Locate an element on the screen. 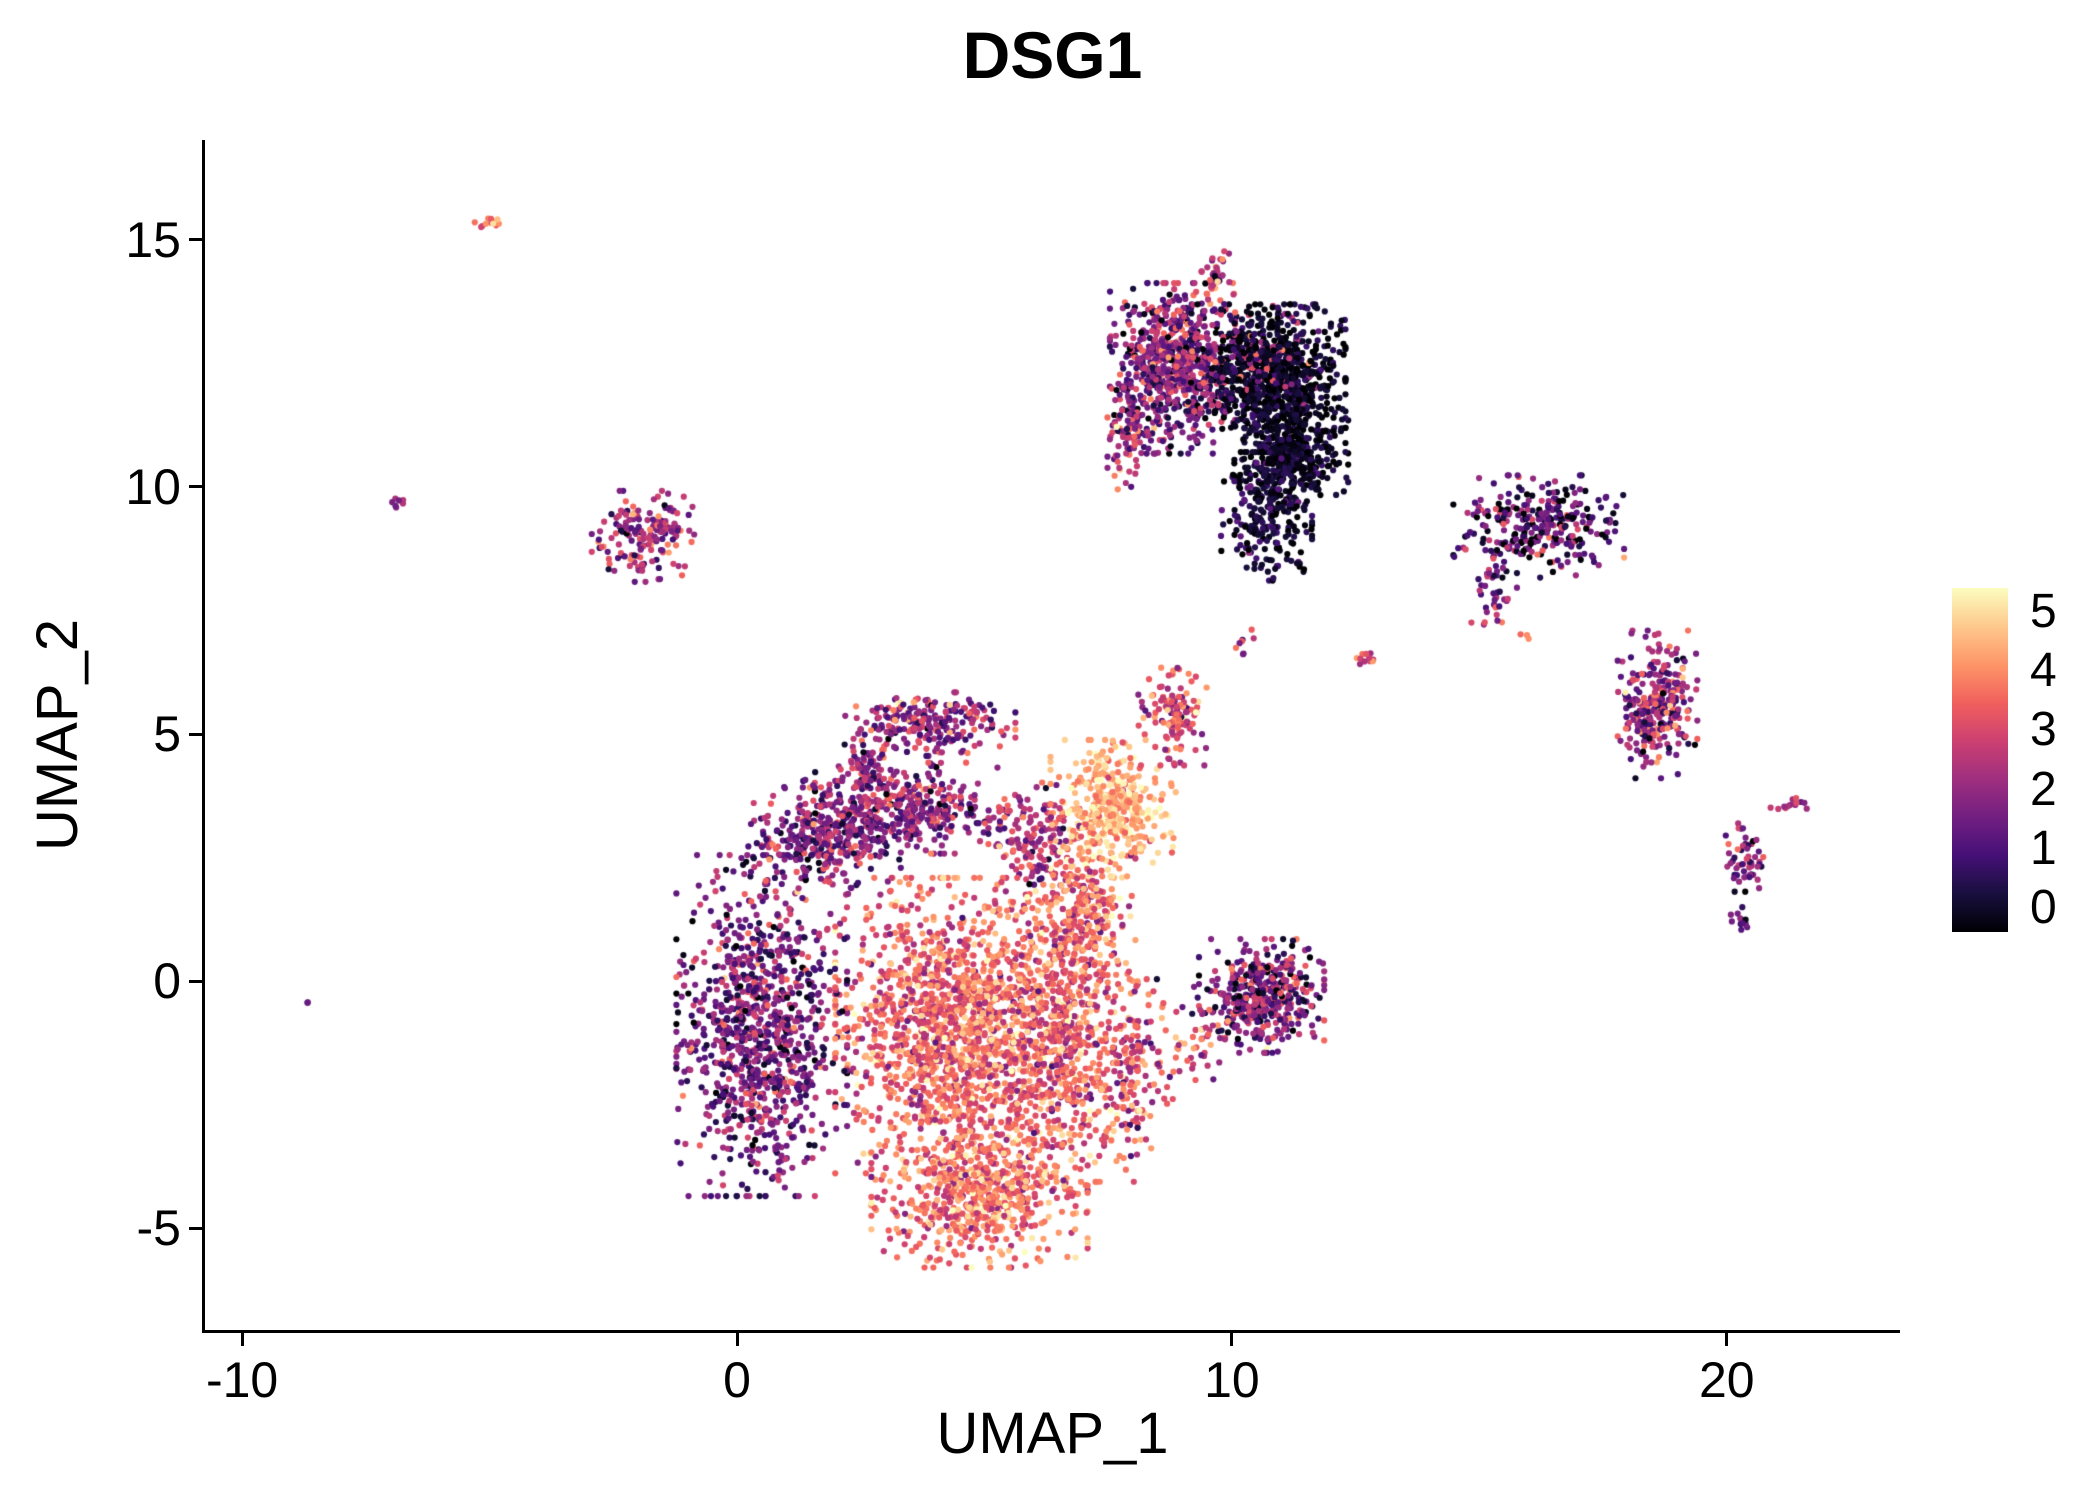  y-tick-label: 10 is located at coordinates (153, 486).